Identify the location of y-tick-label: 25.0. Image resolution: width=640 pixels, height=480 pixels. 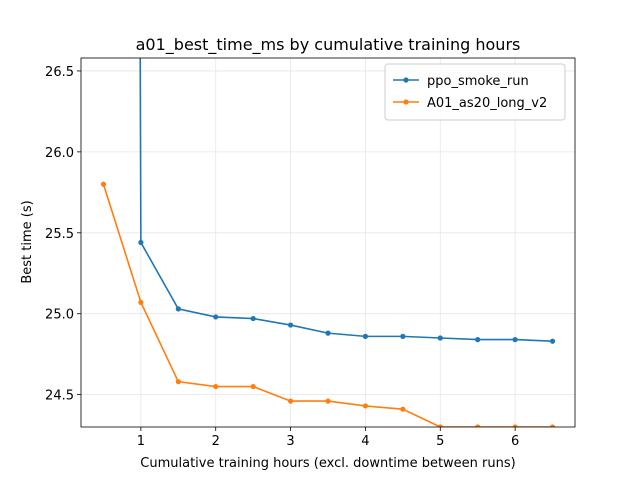
(59, 315).